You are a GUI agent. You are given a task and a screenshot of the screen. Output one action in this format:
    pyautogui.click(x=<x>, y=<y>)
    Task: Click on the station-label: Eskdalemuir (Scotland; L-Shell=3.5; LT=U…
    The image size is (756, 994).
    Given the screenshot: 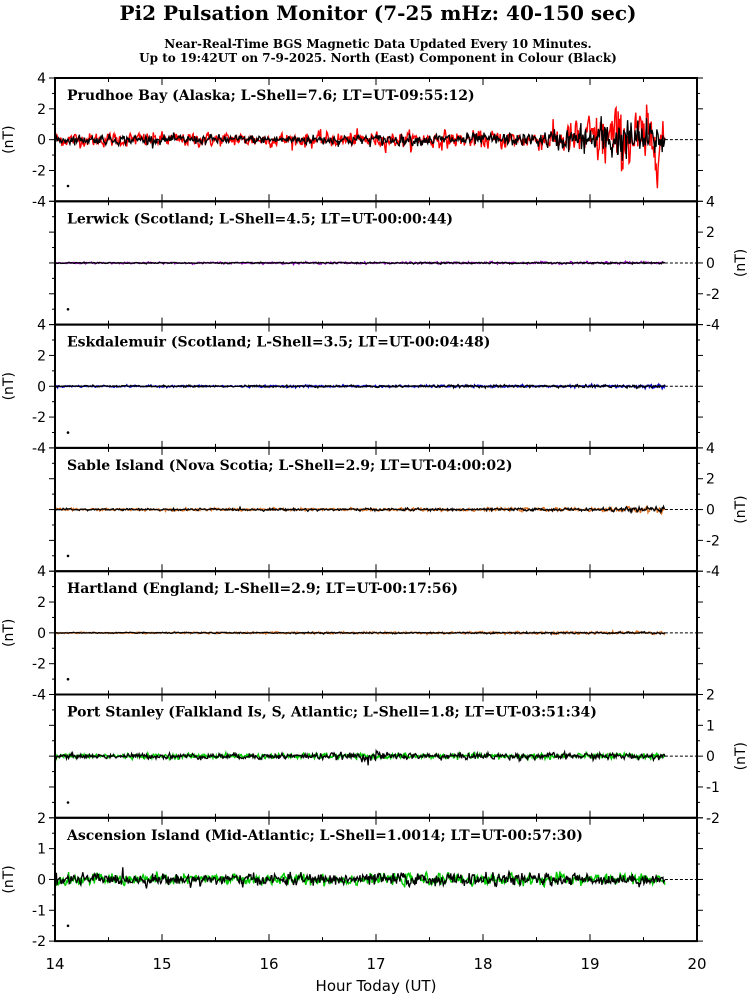 What is the action you would take?
    pyautogui.click(x=278, y=343)
    